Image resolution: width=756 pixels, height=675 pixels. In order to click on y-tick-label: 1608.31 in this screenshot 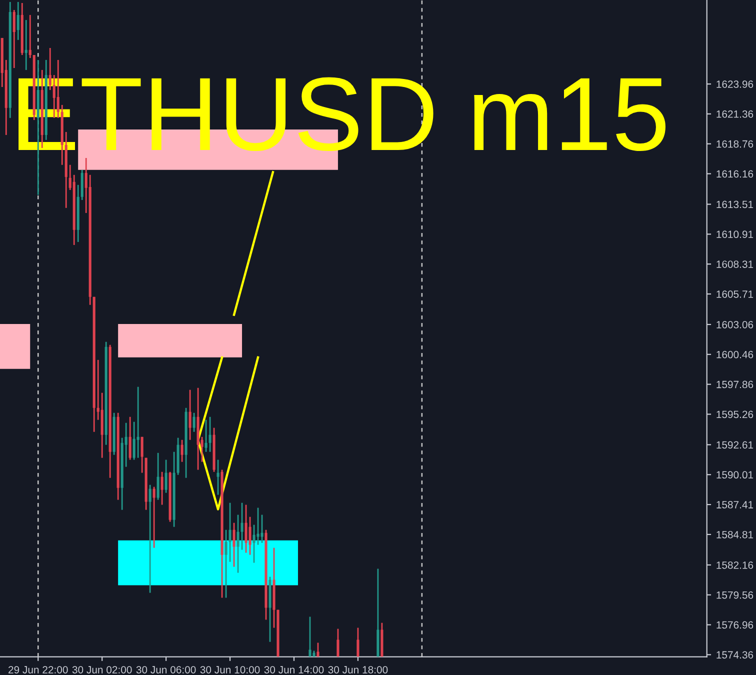, I will do `click(735, 264)`.